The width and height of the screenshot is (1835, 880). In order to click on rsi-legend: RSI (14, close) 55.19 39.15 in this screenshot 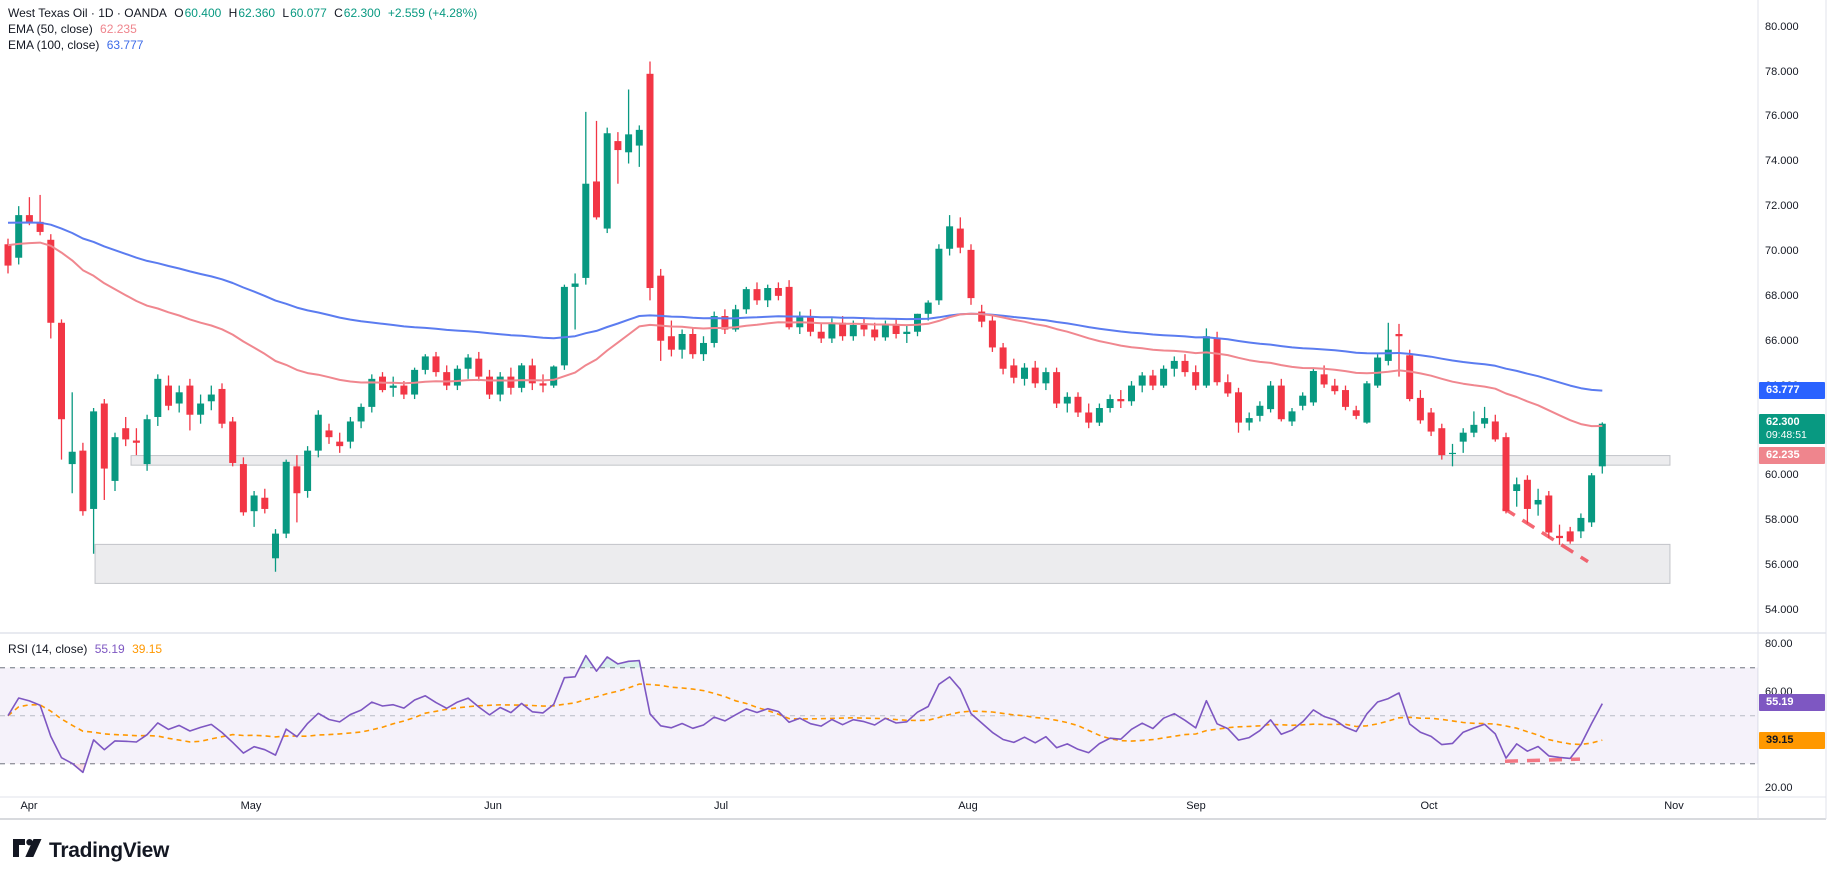, I will do `click(87, 649)`.